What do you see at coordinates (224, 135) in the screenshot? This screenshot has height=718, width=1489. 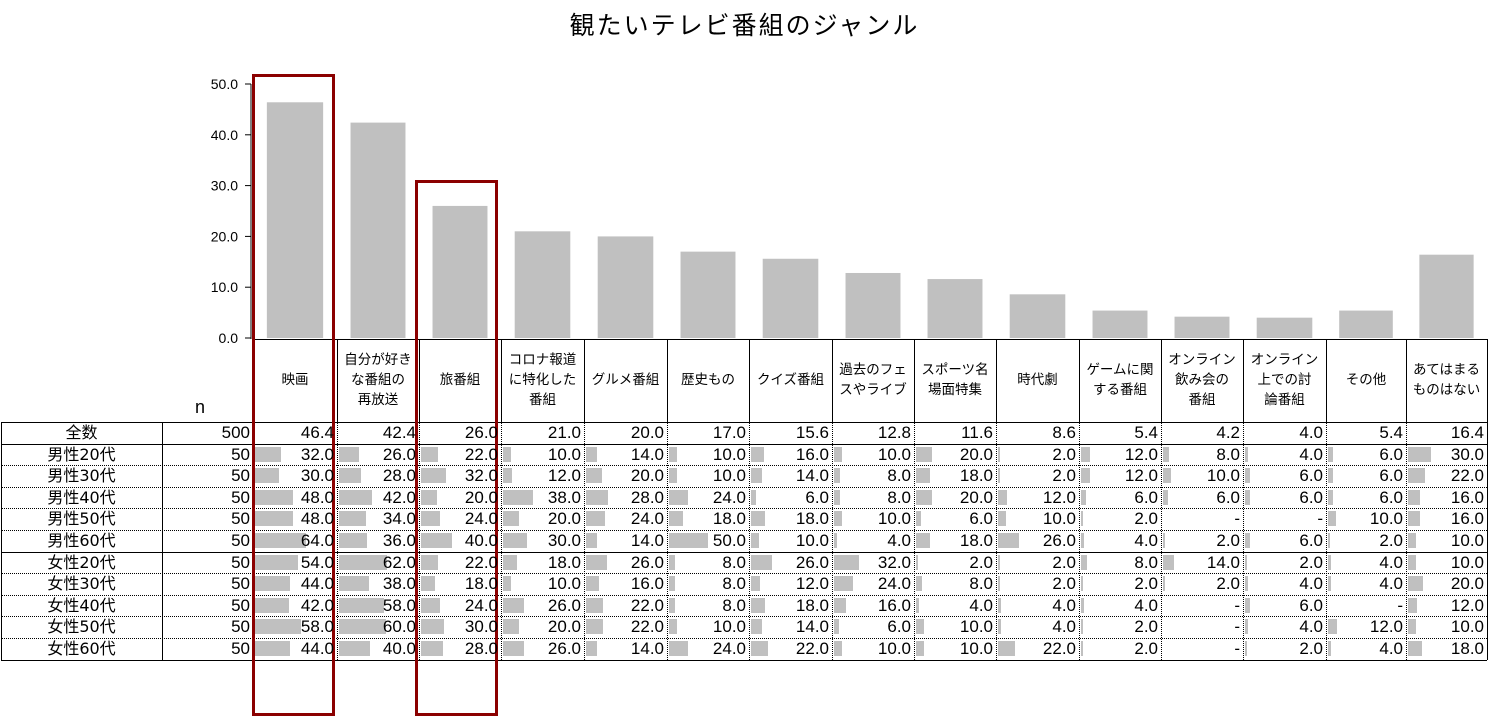 I see `y-tick-label: 40.0` at bounding box center [224, 135].